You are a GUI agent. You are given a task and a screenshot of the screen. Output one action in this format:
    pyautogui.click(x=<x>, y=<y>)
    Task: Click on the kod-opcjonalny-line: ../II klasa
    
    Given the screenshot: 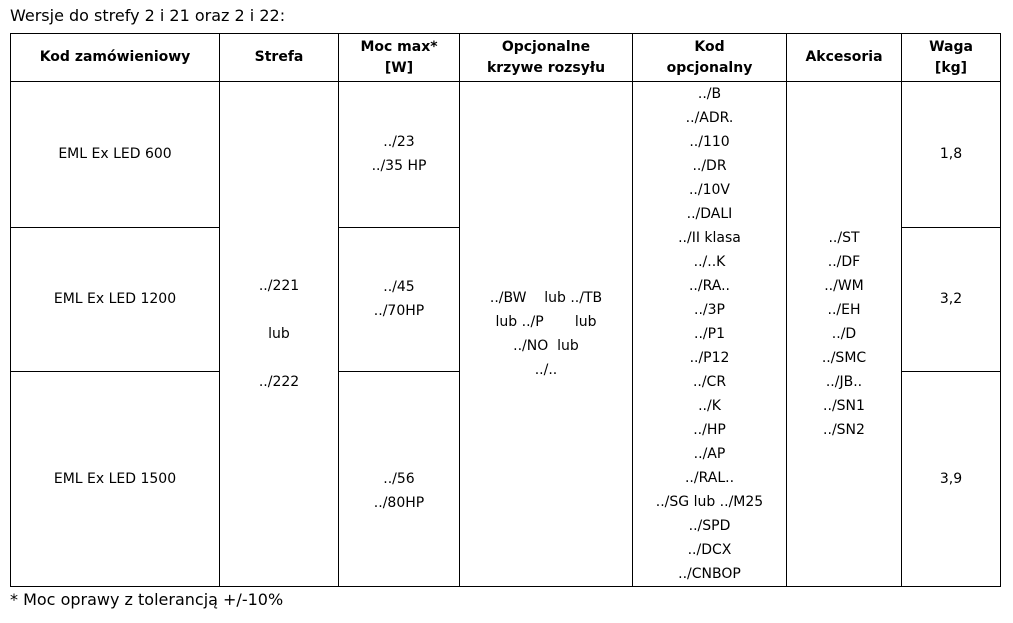 What is the action you would take?
    pyautogui.click(x=709, y=238)
    